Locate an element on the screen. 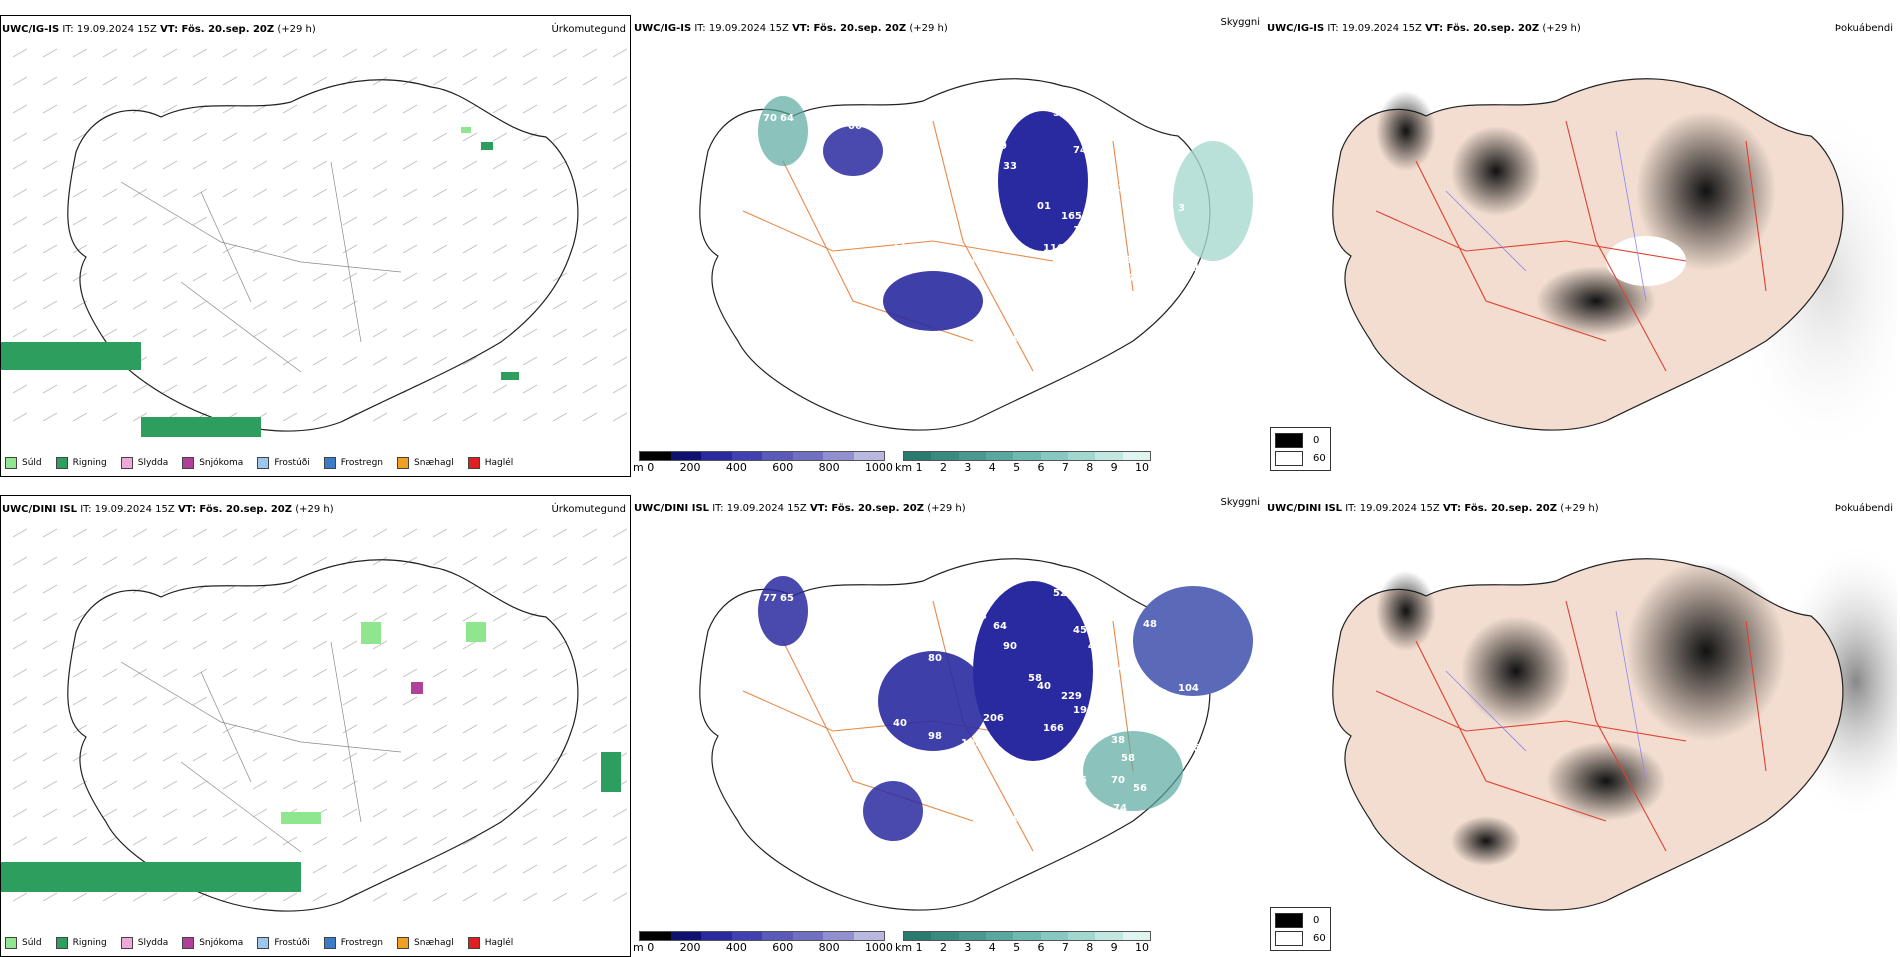 This screenshot has width=1900, height=957. fog-legend: 0 60 is located at coordinates (1300, 449).